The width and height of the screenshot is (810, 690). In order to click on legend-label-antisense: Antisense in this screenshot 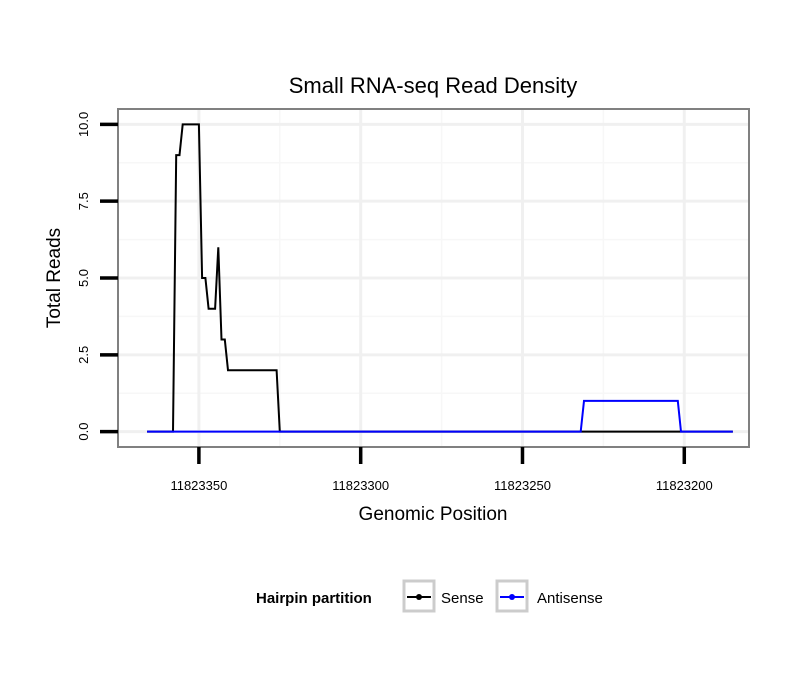, I will do `click(570, 598)`.